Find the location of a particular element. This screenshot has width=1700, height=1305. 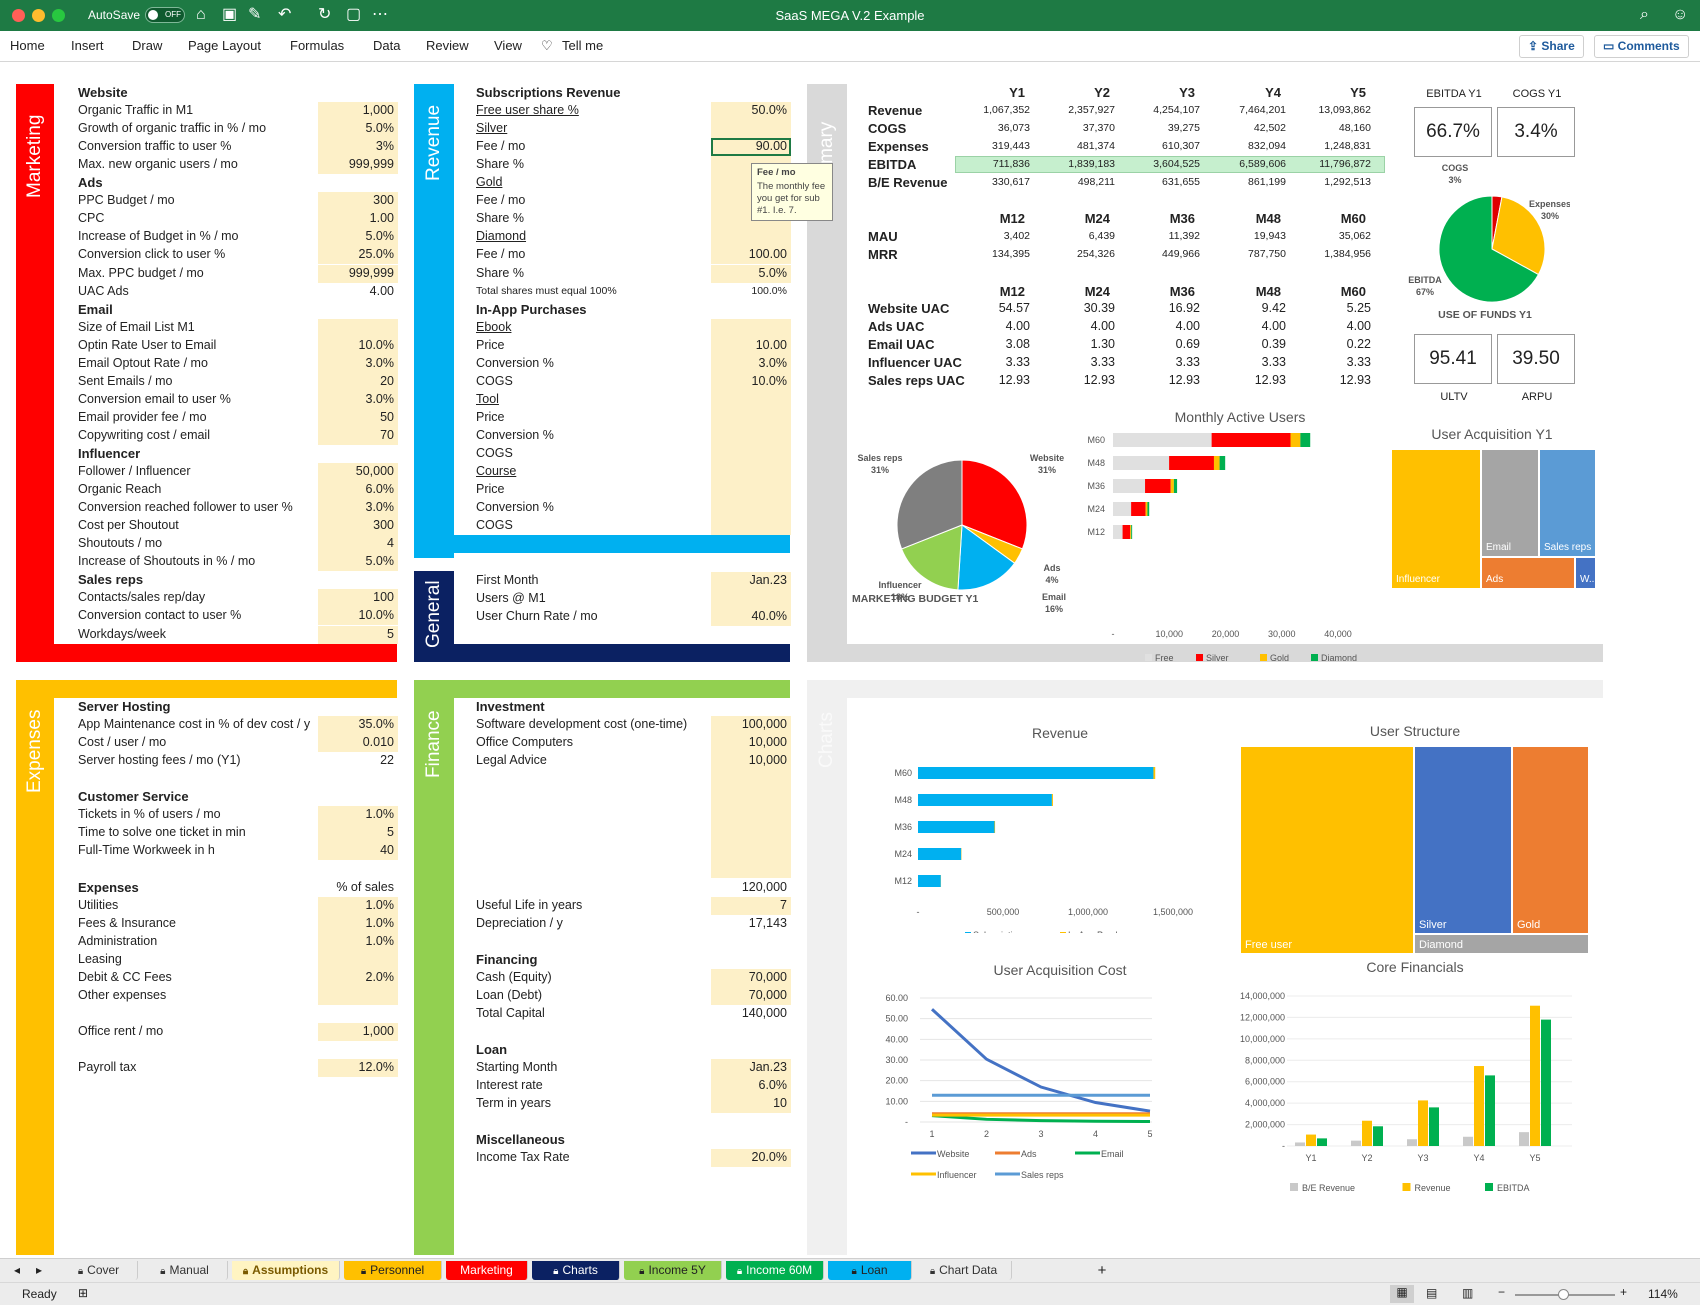

comments-button: ▭ Comments is located at coordinates (1641, 46).